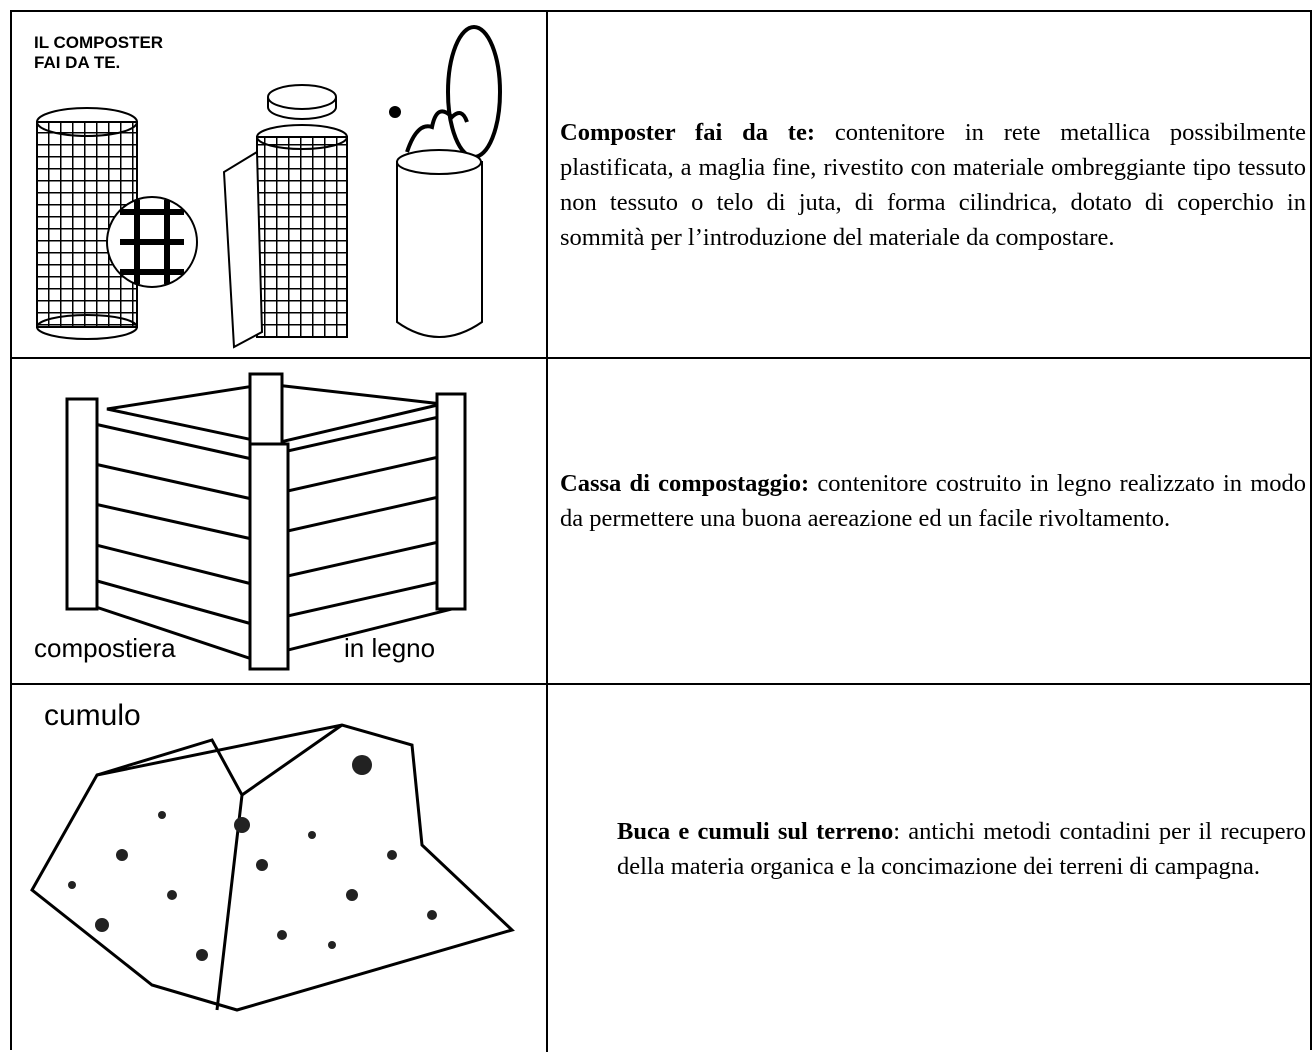 This screenshot has height=1052, width=1314. What do you see at coordinates (250, 521) in the screenshot?
I see `illustration: compostiera in legno` at bounding box center [250, 521].